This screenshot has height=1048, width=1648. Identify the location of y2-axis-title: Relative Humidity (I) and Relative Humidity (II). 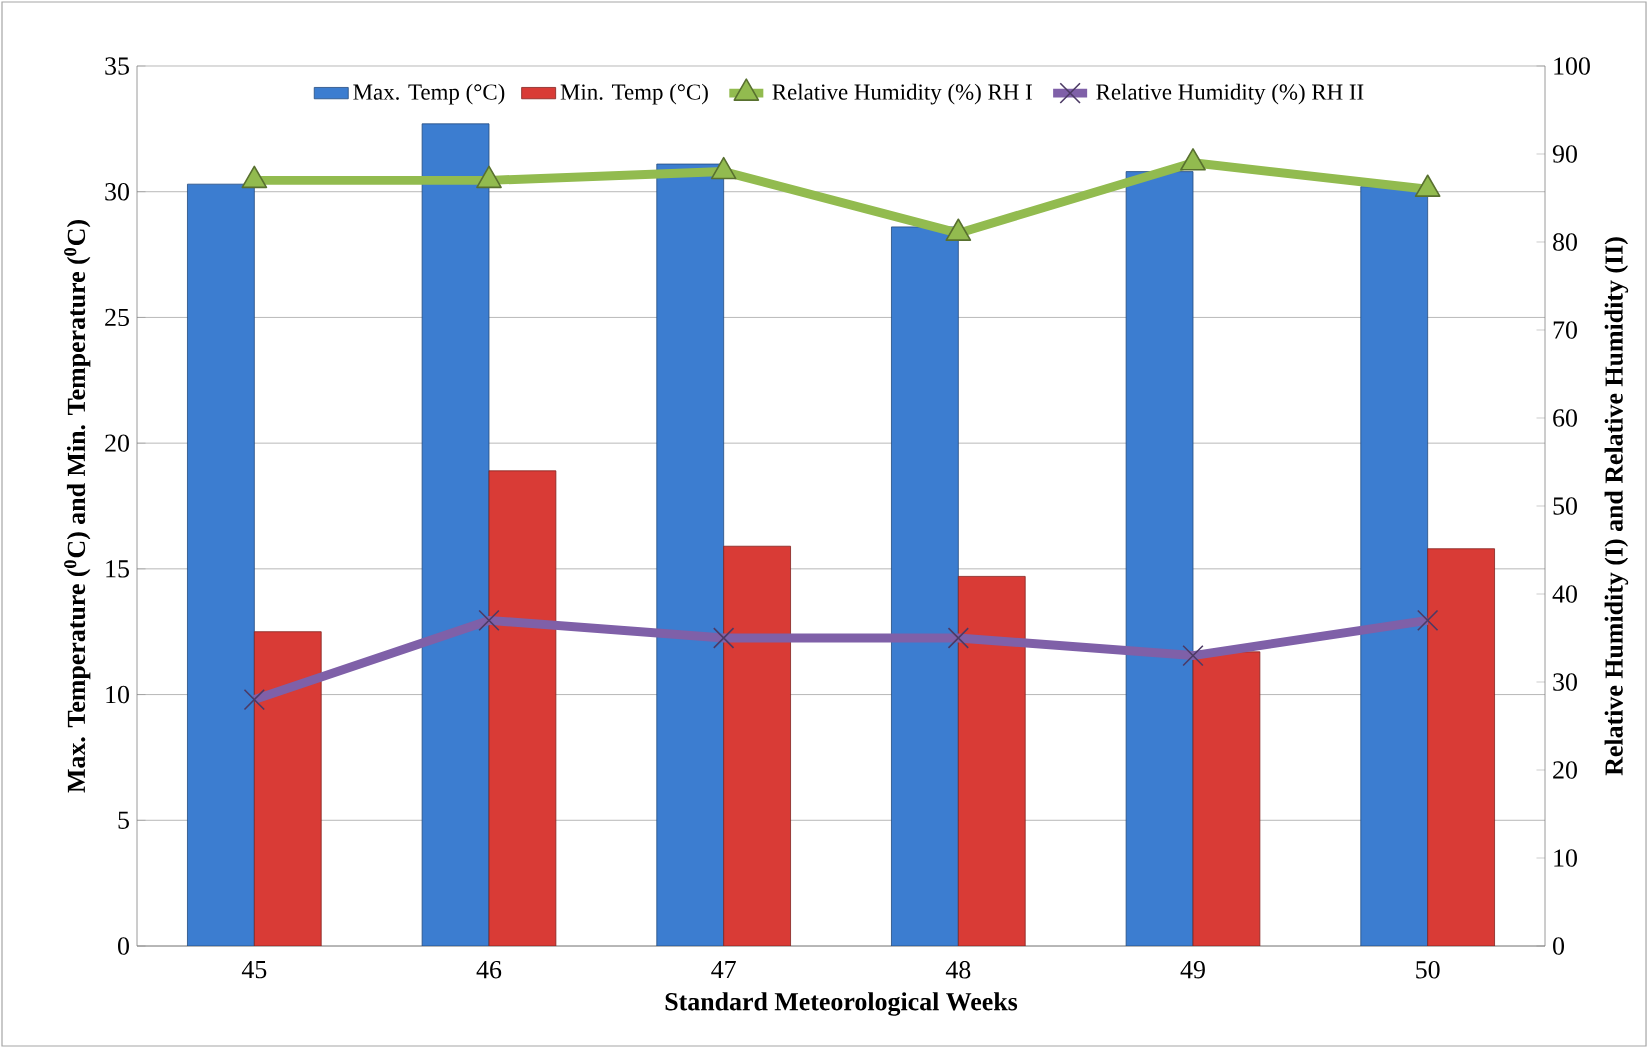
(1616, 506).